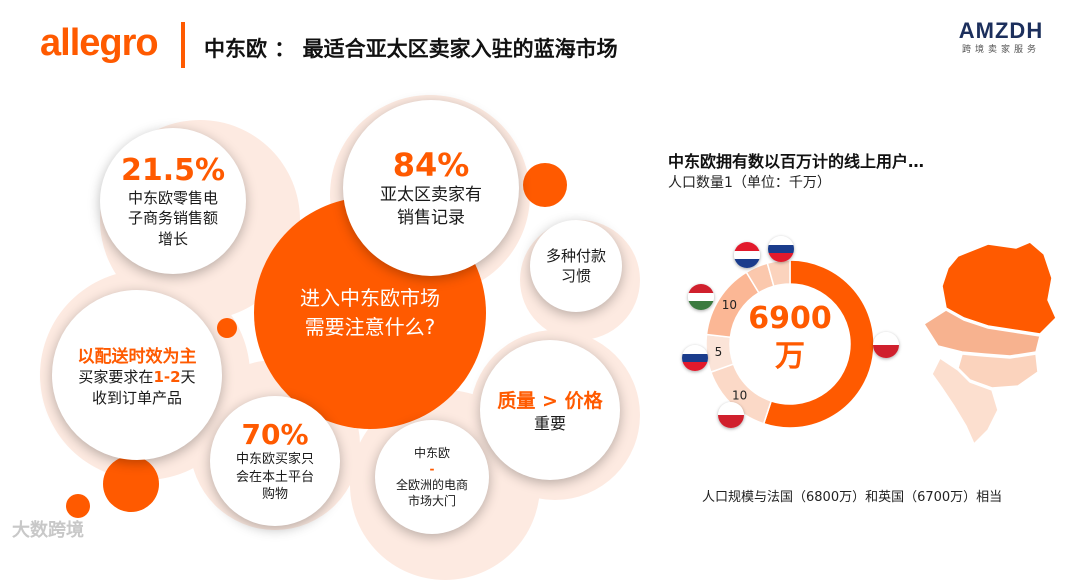 Image resolution: width=1080 pixels, height=580 pixels. Describe the element at coordinates (370, 298) in the screenshot. I see `center-line-1: 进入中东欧市场` at that location.